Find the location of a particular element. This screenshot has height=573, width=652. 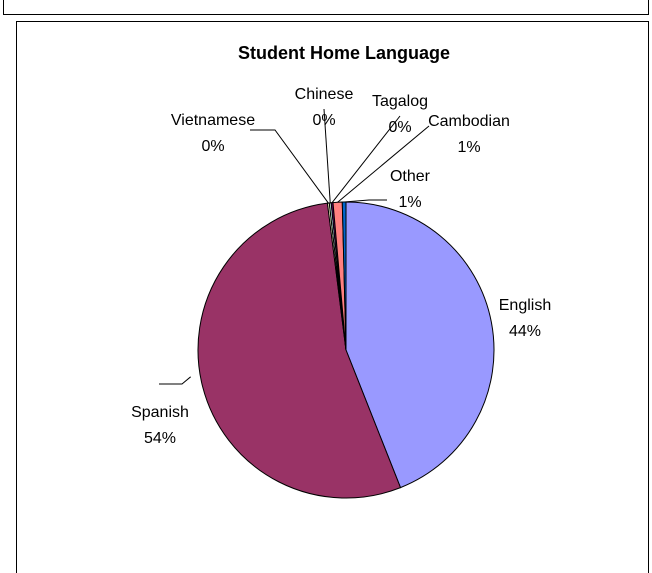

leader-cambodian is located at coordinates (383, 164).